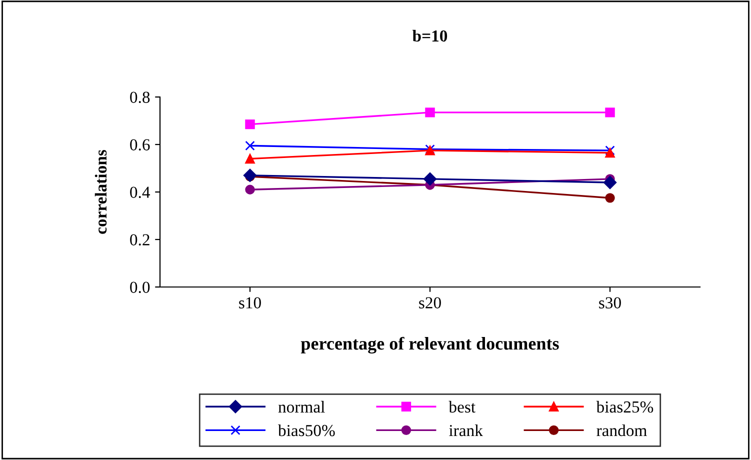 The image size is (751, 460). Describe the element at coordinates (140, 240) in the screenshot. I see `y-tick-label: 0.2` at that location.